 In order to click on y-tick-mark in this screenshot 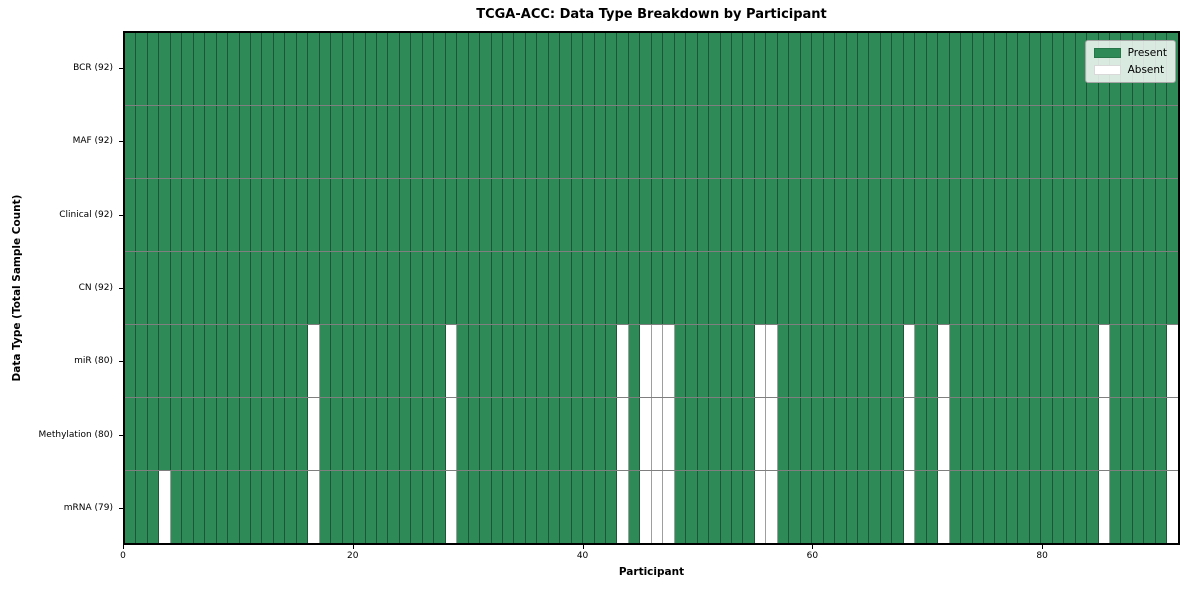, I will do `click(121, 509)`.